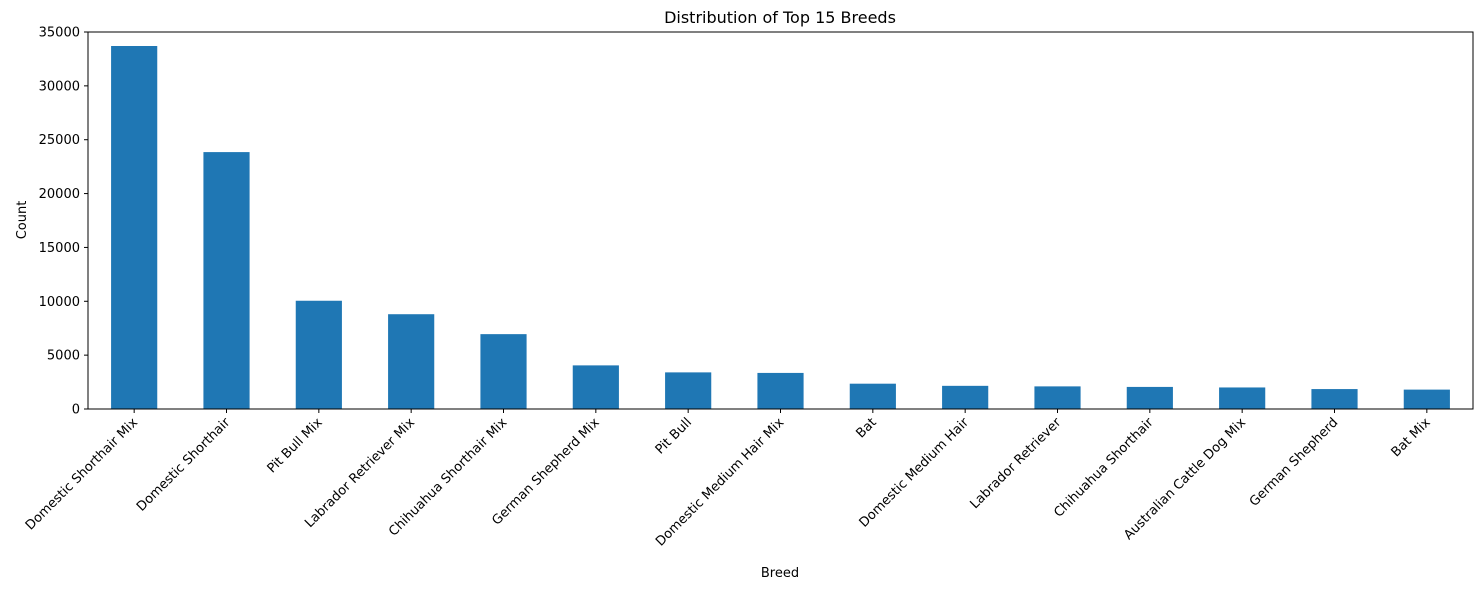 The image size is (1482, 590). I want to click on x-tick-label: Bat Mix, so click(1411, 437).